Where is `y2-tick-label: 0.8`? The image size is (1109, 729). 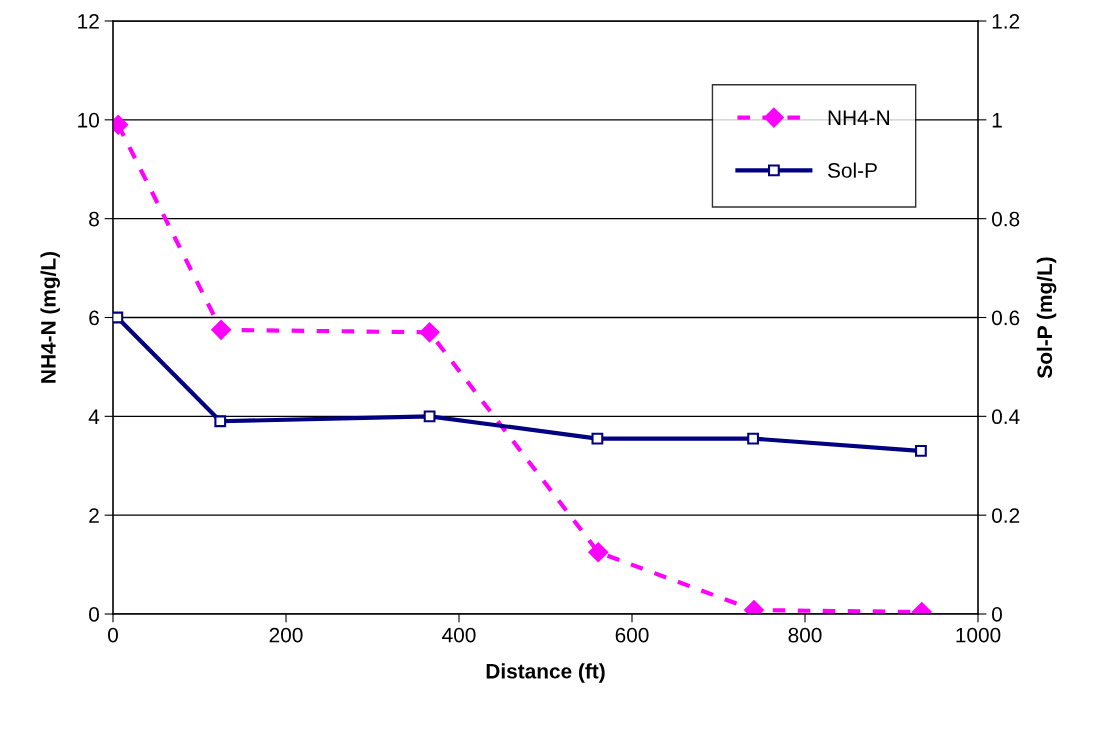
y2-tick-label: 0.8 is located at coordinates (1006, 219).